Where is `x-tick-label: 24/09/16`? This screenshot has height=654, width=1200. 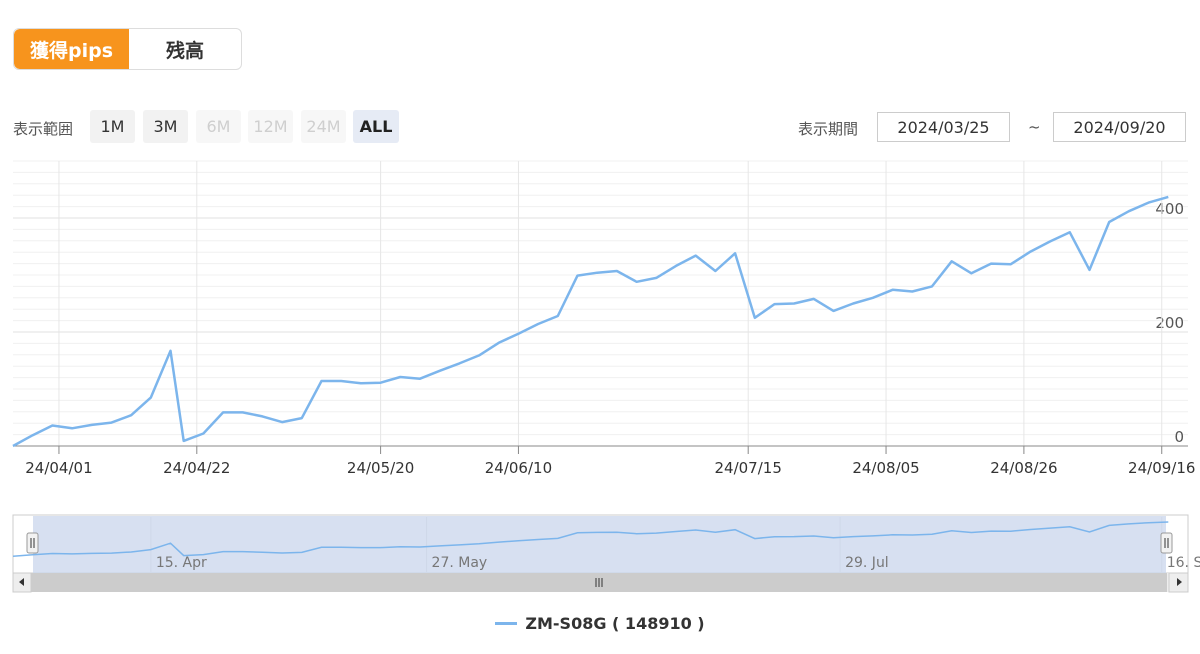
x-tick-label: 24/09/16 is located at coordinates (1161, 468).